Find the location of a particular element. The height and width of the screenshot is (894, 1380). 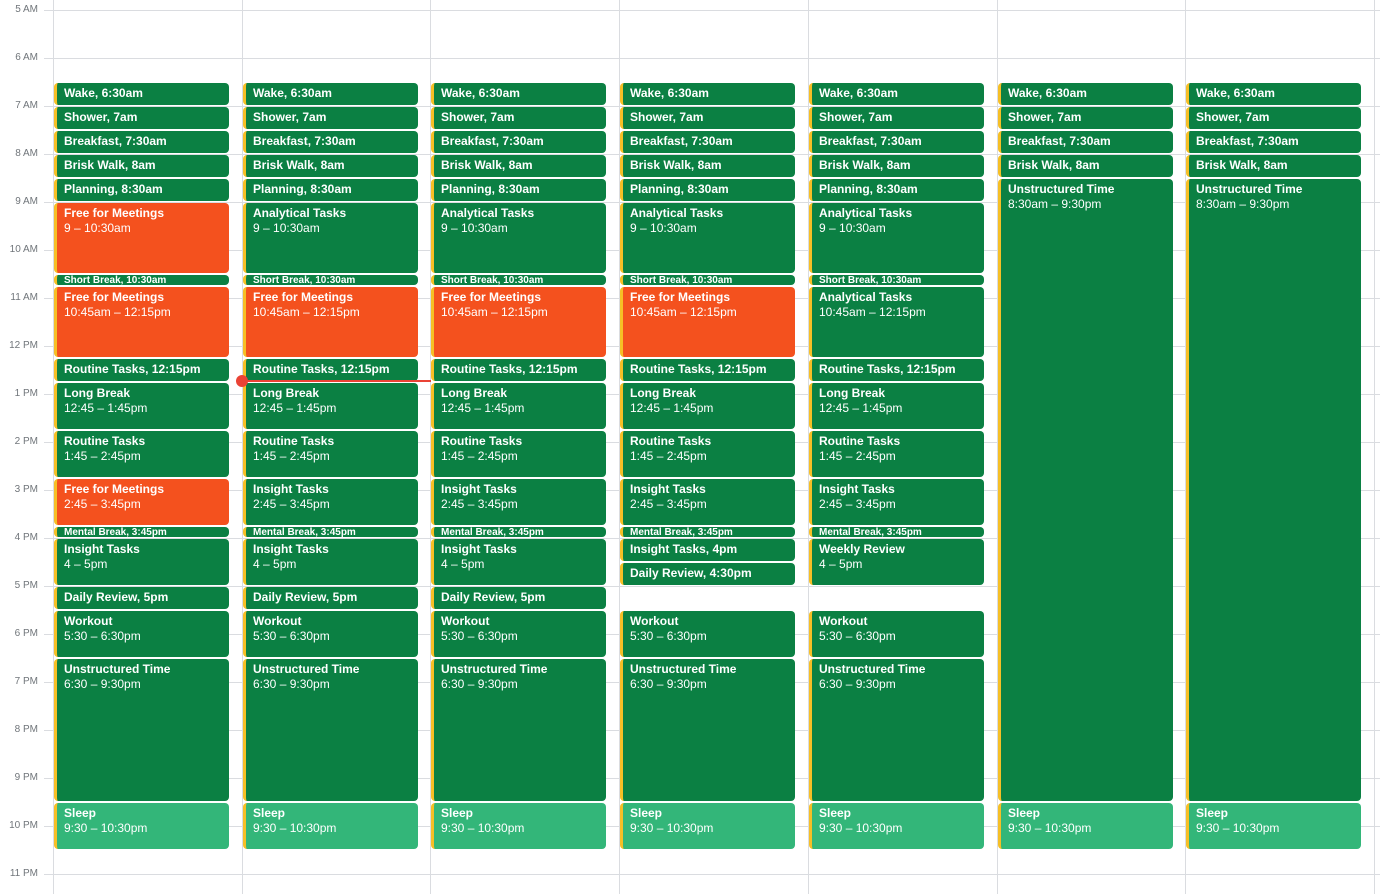

calendar-event: Free for Meetings 2:45 – 3:45pm is located at coordinates (141, 502).